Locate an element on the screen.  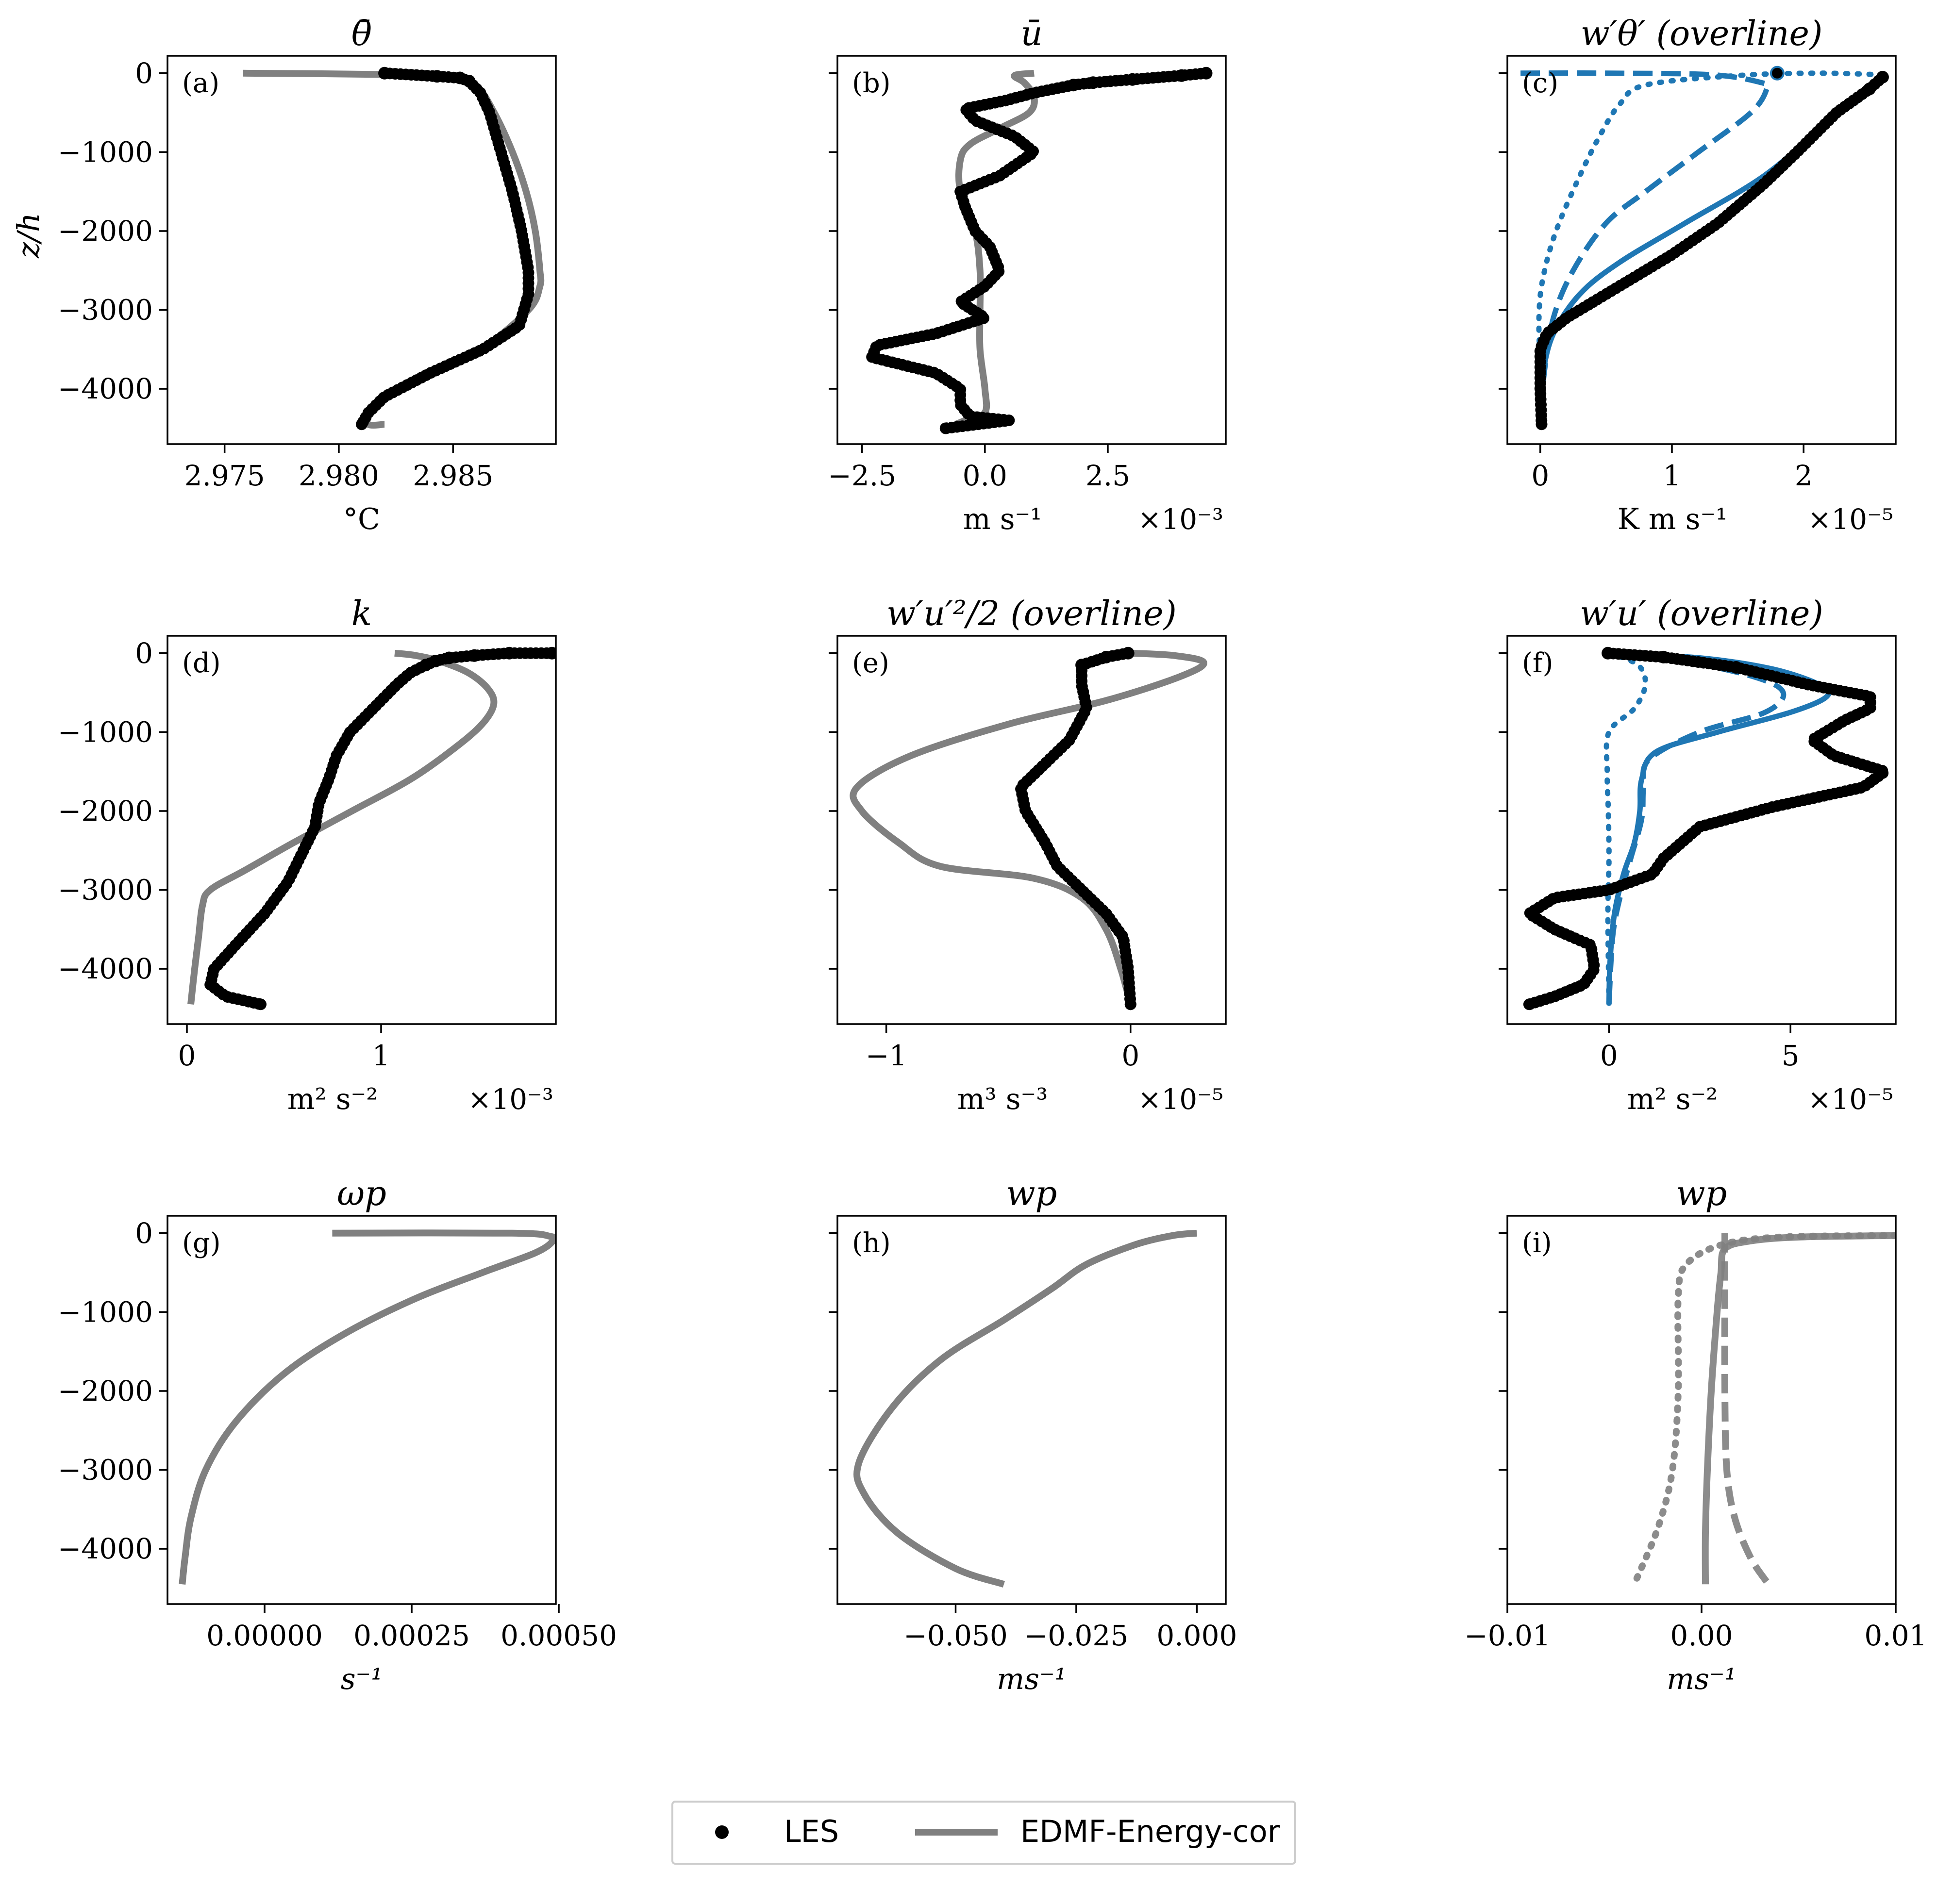
panel-i-title: wp is located at coordinates (1701, 1193).